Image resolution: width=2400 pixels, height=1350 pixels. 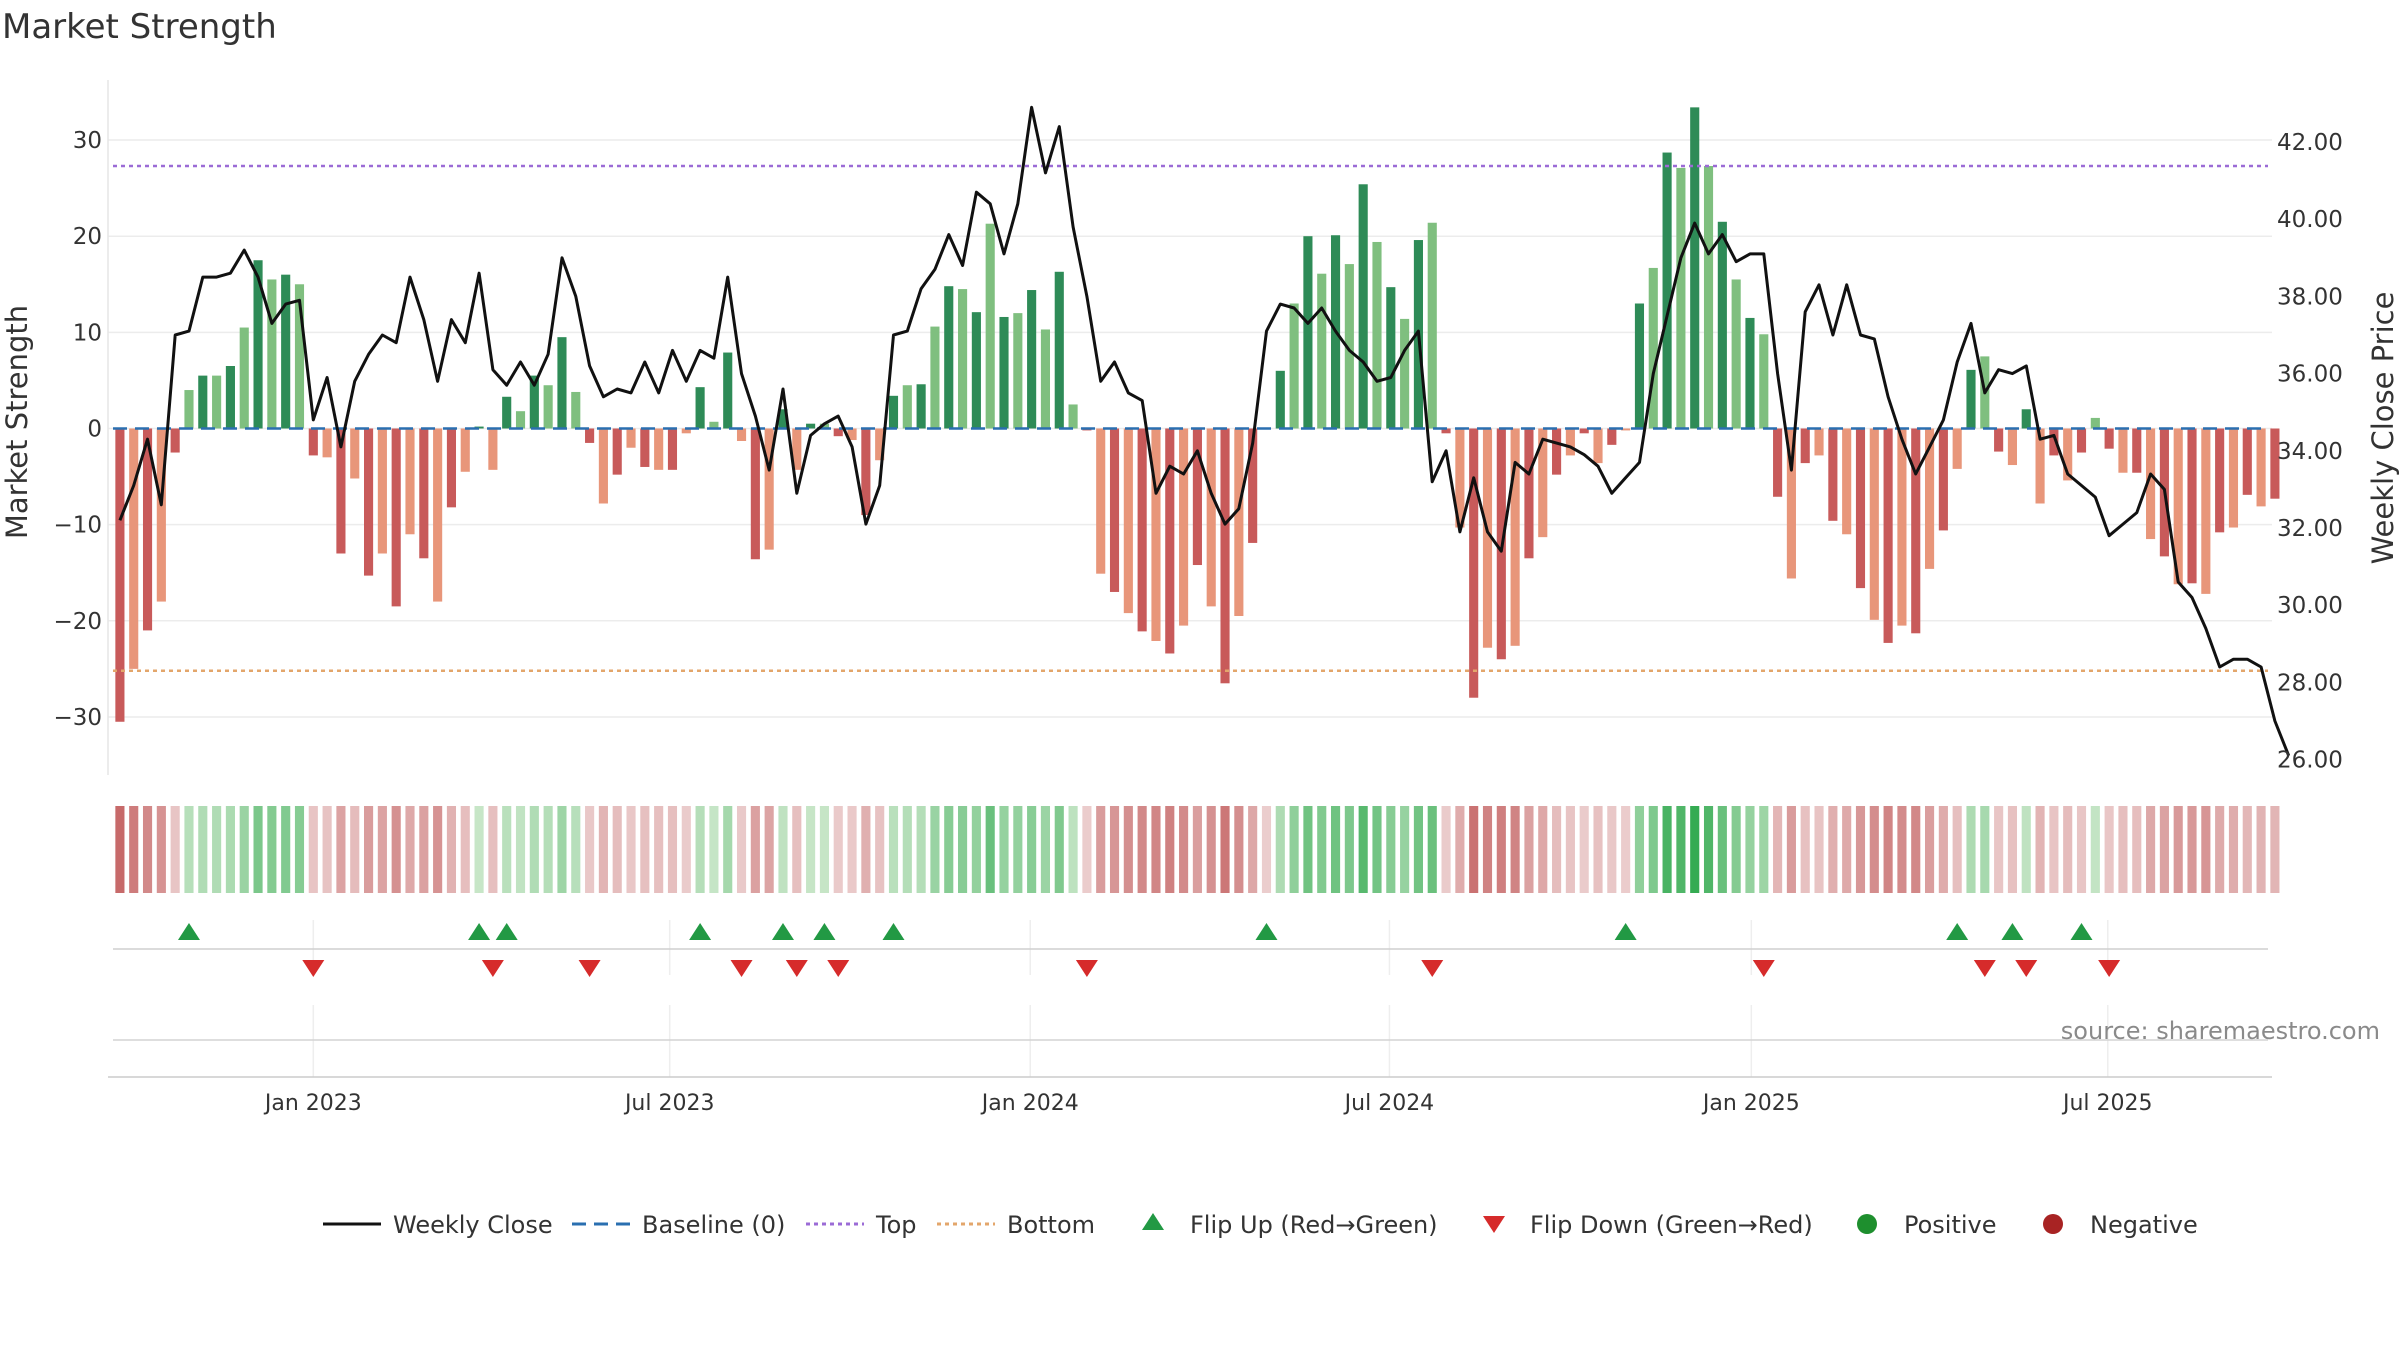 I want to click on left-axis-label: Market Strength, so click(x=17, y=422).